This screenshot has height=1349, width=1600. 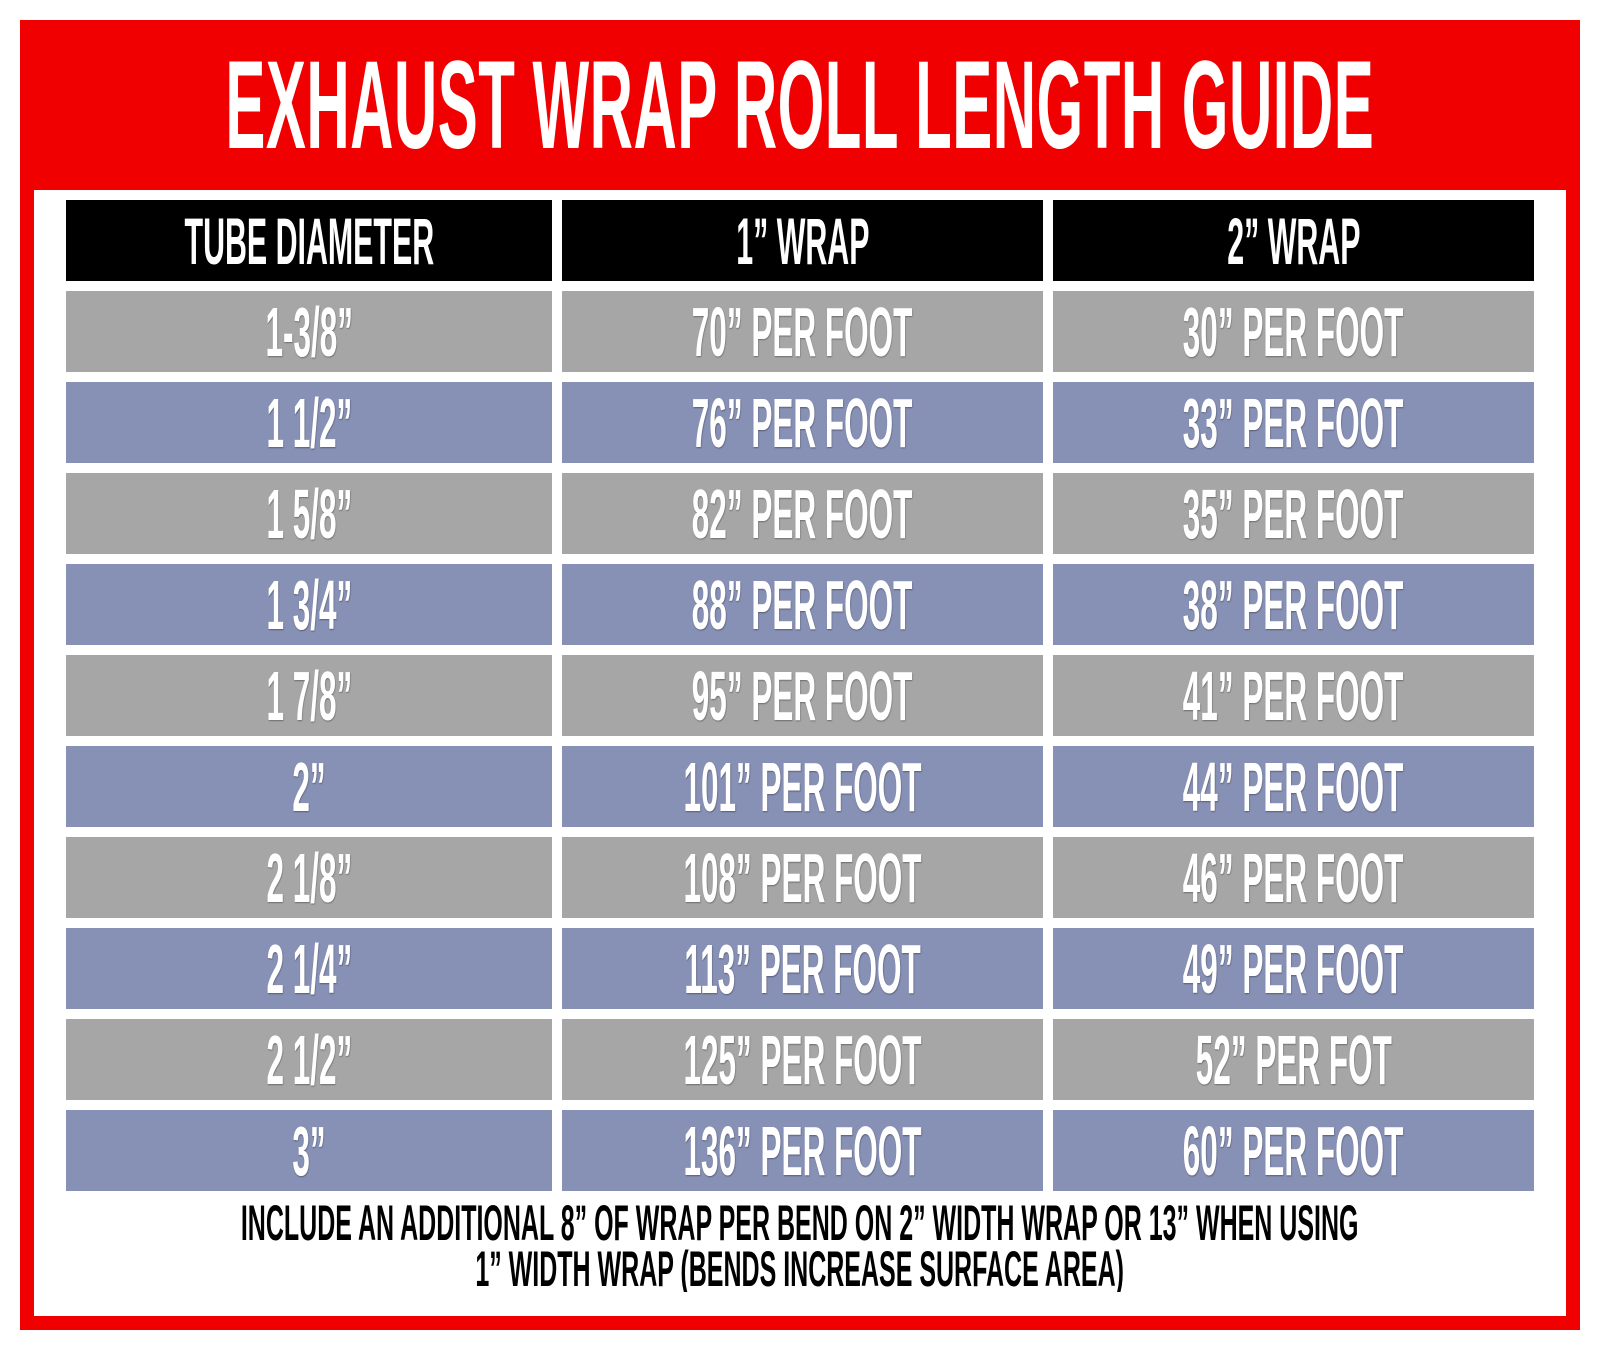 I want to click on cell: 136” PER FOOT, so click(x=802, y=1150).